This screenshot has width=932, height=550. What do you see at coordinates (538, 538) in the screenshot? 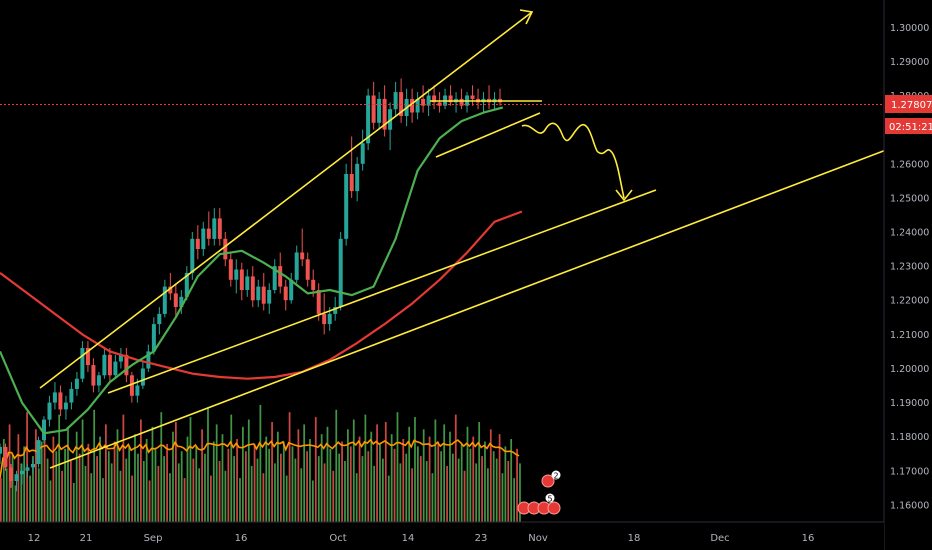
I see `time-tick-label: Nov` at bounding box center [538, 538].